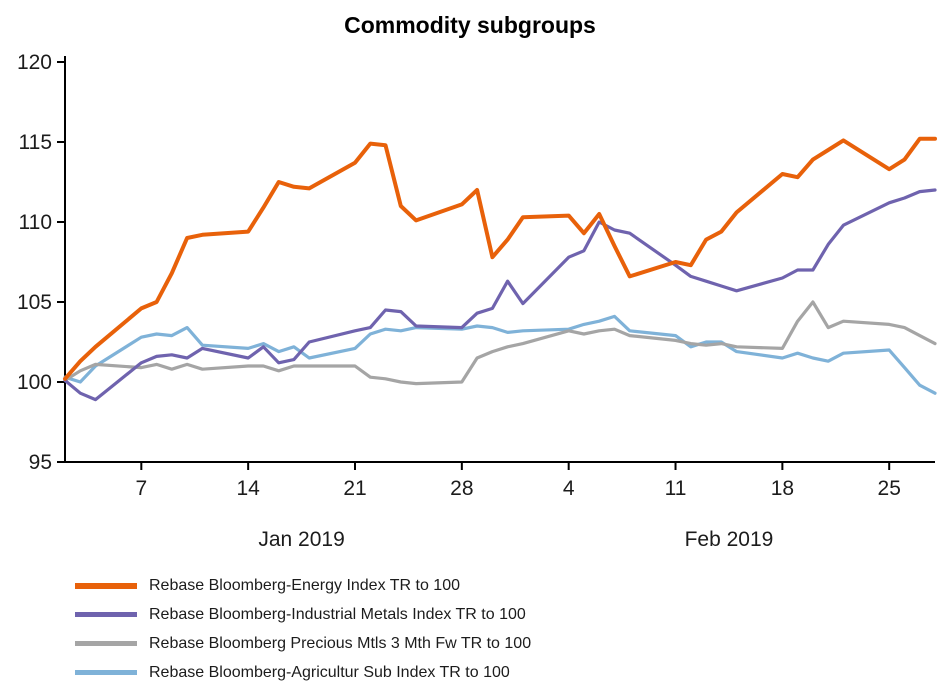  What do you see at coordinates (461, 488) in the screenshot?
I see `x-tick-label: 28` at bounding box center [461, 488].